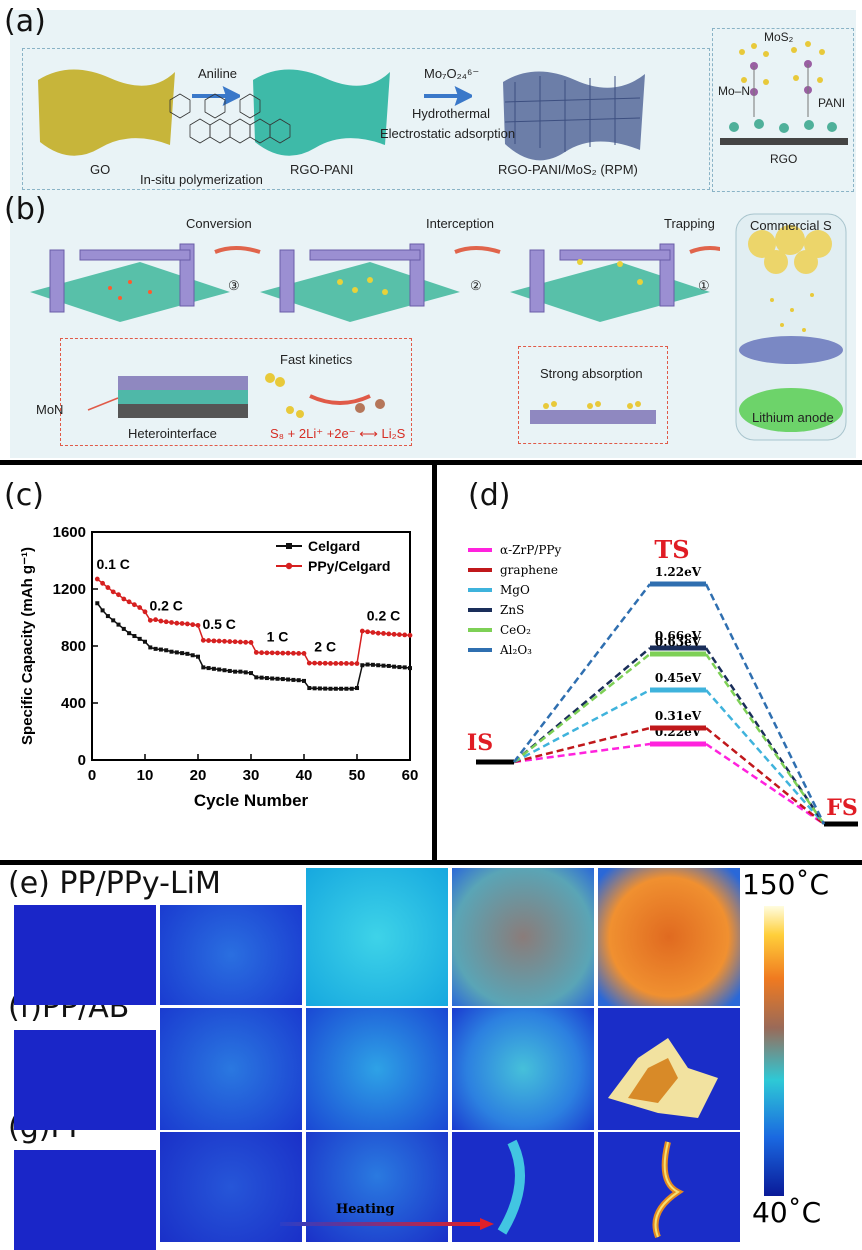 Image resolution: width=862 pixels, height=1250 pixels. Describe the element at coordinates (460, 223) in the screenshot. I see `label-interception: Interception` at that location.